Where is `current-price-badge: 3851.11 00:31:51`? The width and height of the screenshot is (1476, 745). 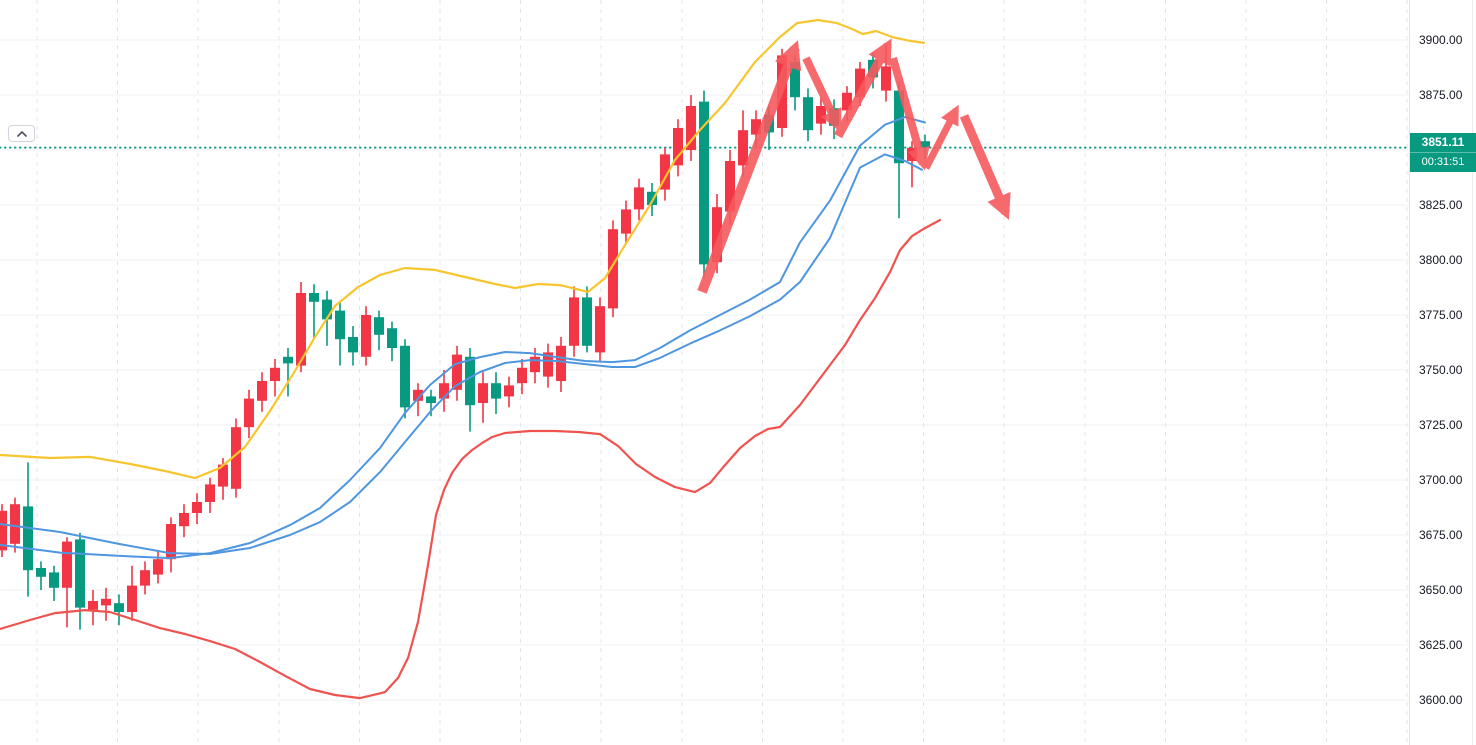 current-price-badge: 3851.11 00:31:51 is located at coordinates (1443, 152).